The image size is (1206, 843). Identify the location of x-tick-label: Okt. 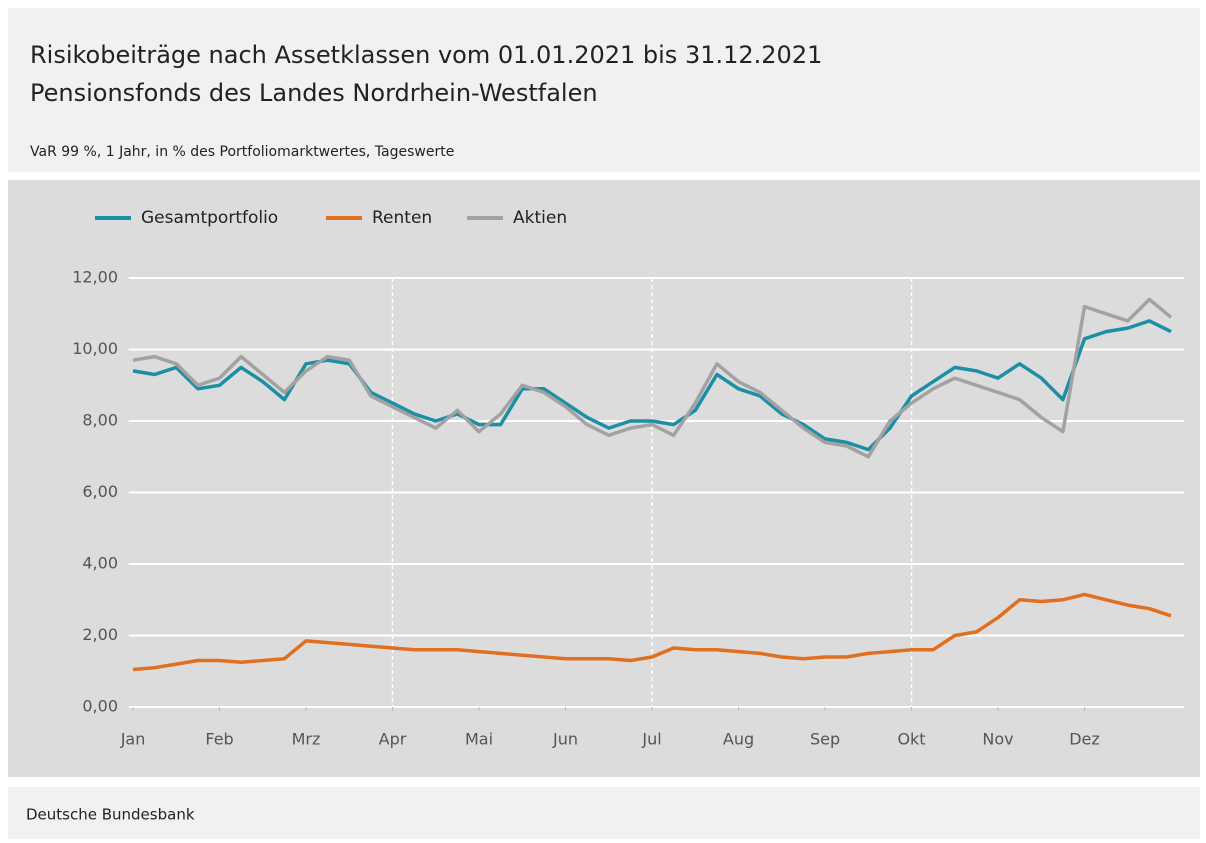
(911, 739).